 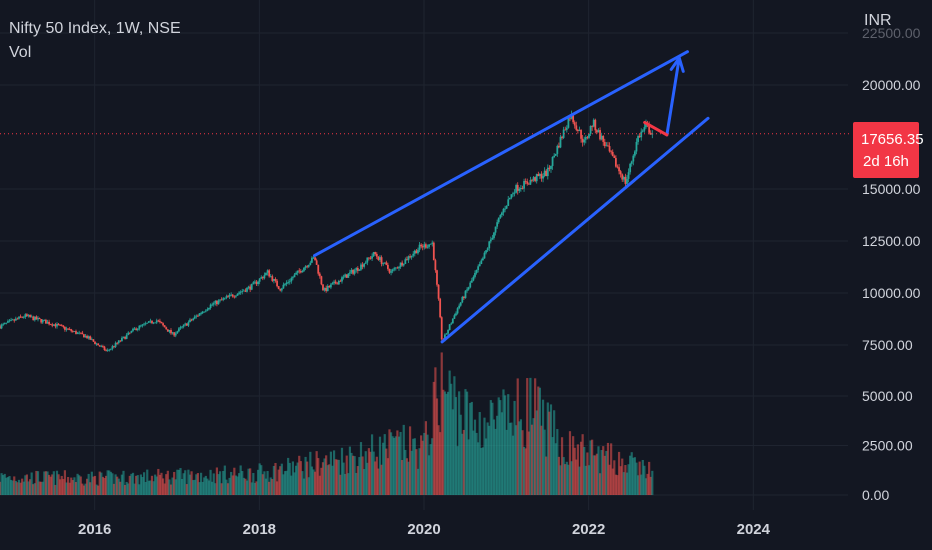 What do you see at coordinates (95, 28) in the screenshot?
I see `symbol-title: Nifty 50 Index, 1W, NSE` at bounding box center [95, 28].